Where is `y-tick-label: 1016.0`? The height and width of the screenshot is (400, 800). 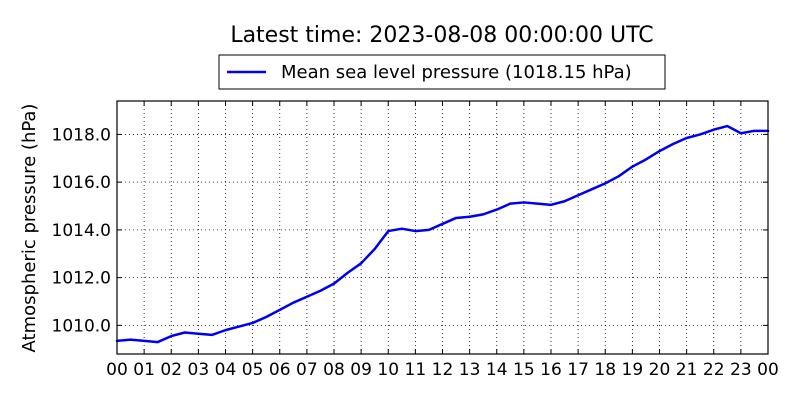 y-tick-label: 1016.0 is located at coordinates (81, 183).